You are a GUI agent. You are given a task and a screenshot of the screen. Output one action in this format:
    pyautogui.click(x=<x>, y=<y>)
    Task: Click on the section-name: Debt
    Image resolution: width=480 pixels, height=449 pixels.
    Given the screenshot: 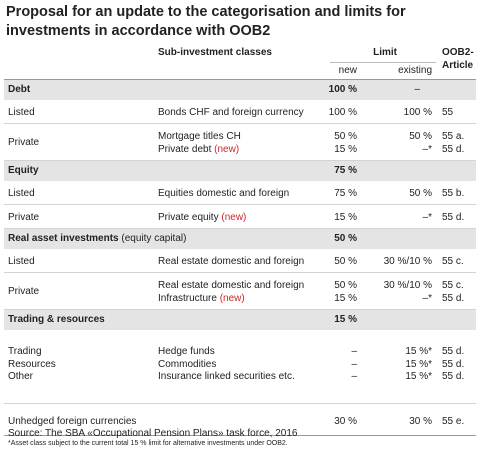 What is the action you would take?
    pyautogui.click(x=19, y=89)
    